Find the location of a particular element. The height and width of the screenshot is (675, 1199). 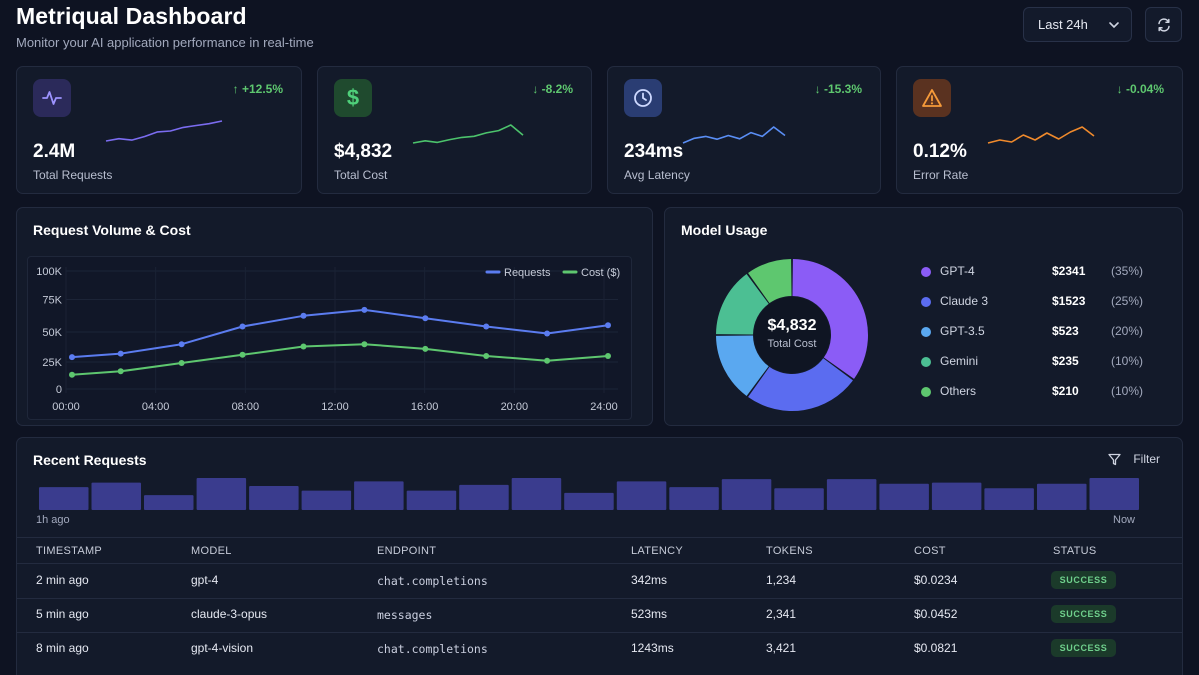

donut-hole is located at coordinates (792, 335).